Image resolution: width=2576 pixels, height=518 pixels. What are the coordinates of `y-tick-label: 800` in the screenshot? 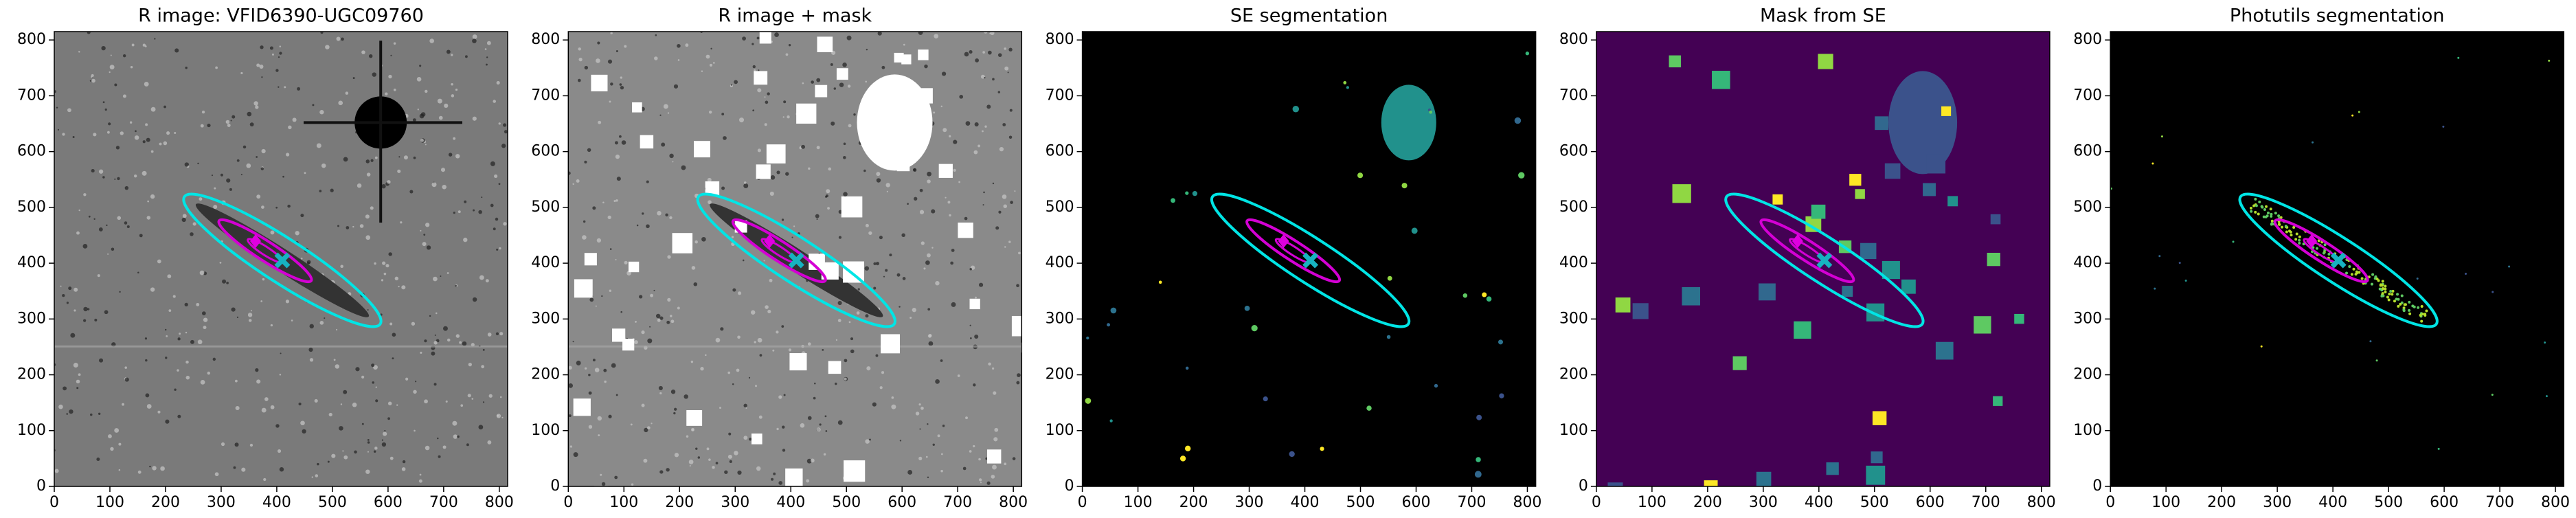 It's located at (1060, 39).